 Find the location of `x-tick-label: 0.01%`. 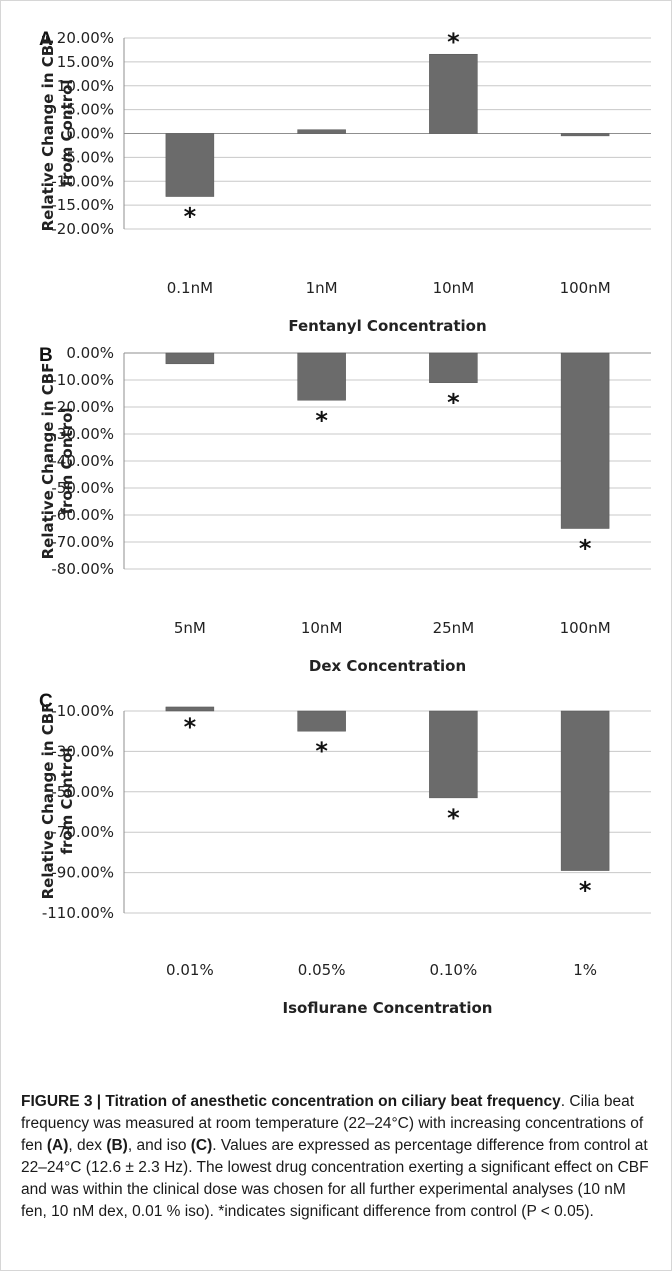

x-tick-label: 0.01% is located at coordinates (190, 970).